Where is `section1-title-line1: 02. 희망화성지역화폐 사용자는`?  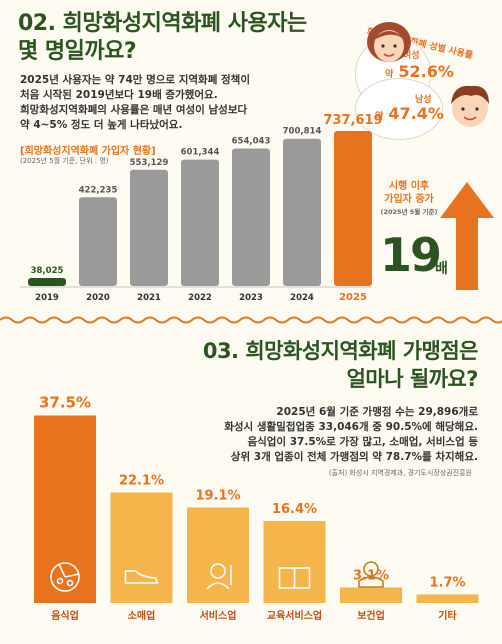
section1-title-line1: 02. 희망화성지역화폐 사용자는 is located at coordinates (162, 23).